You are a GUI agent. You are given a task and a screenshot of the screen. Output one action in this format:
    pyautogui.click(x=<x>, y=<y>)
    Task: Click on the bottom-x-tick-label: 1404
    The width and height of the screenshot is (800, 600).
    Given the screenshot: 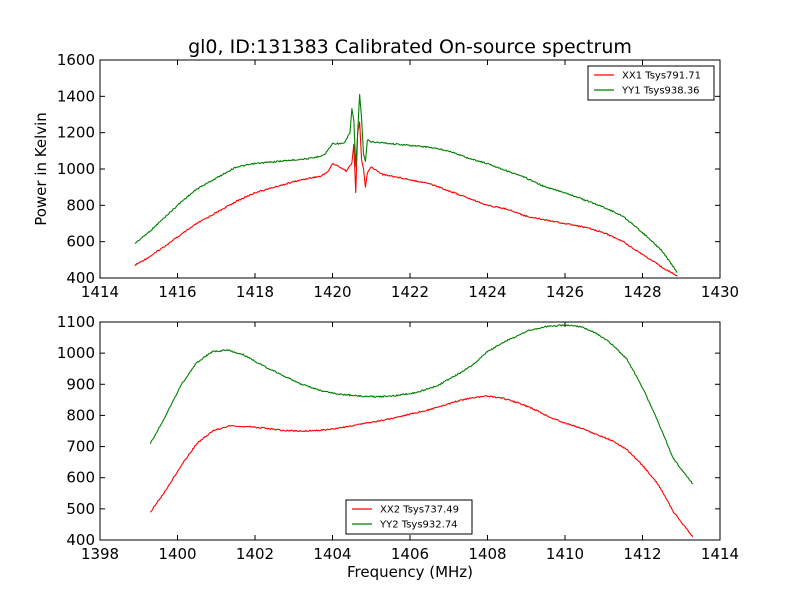 What is the action you would take?
    pyautogui.click(x=332, y=554)
    